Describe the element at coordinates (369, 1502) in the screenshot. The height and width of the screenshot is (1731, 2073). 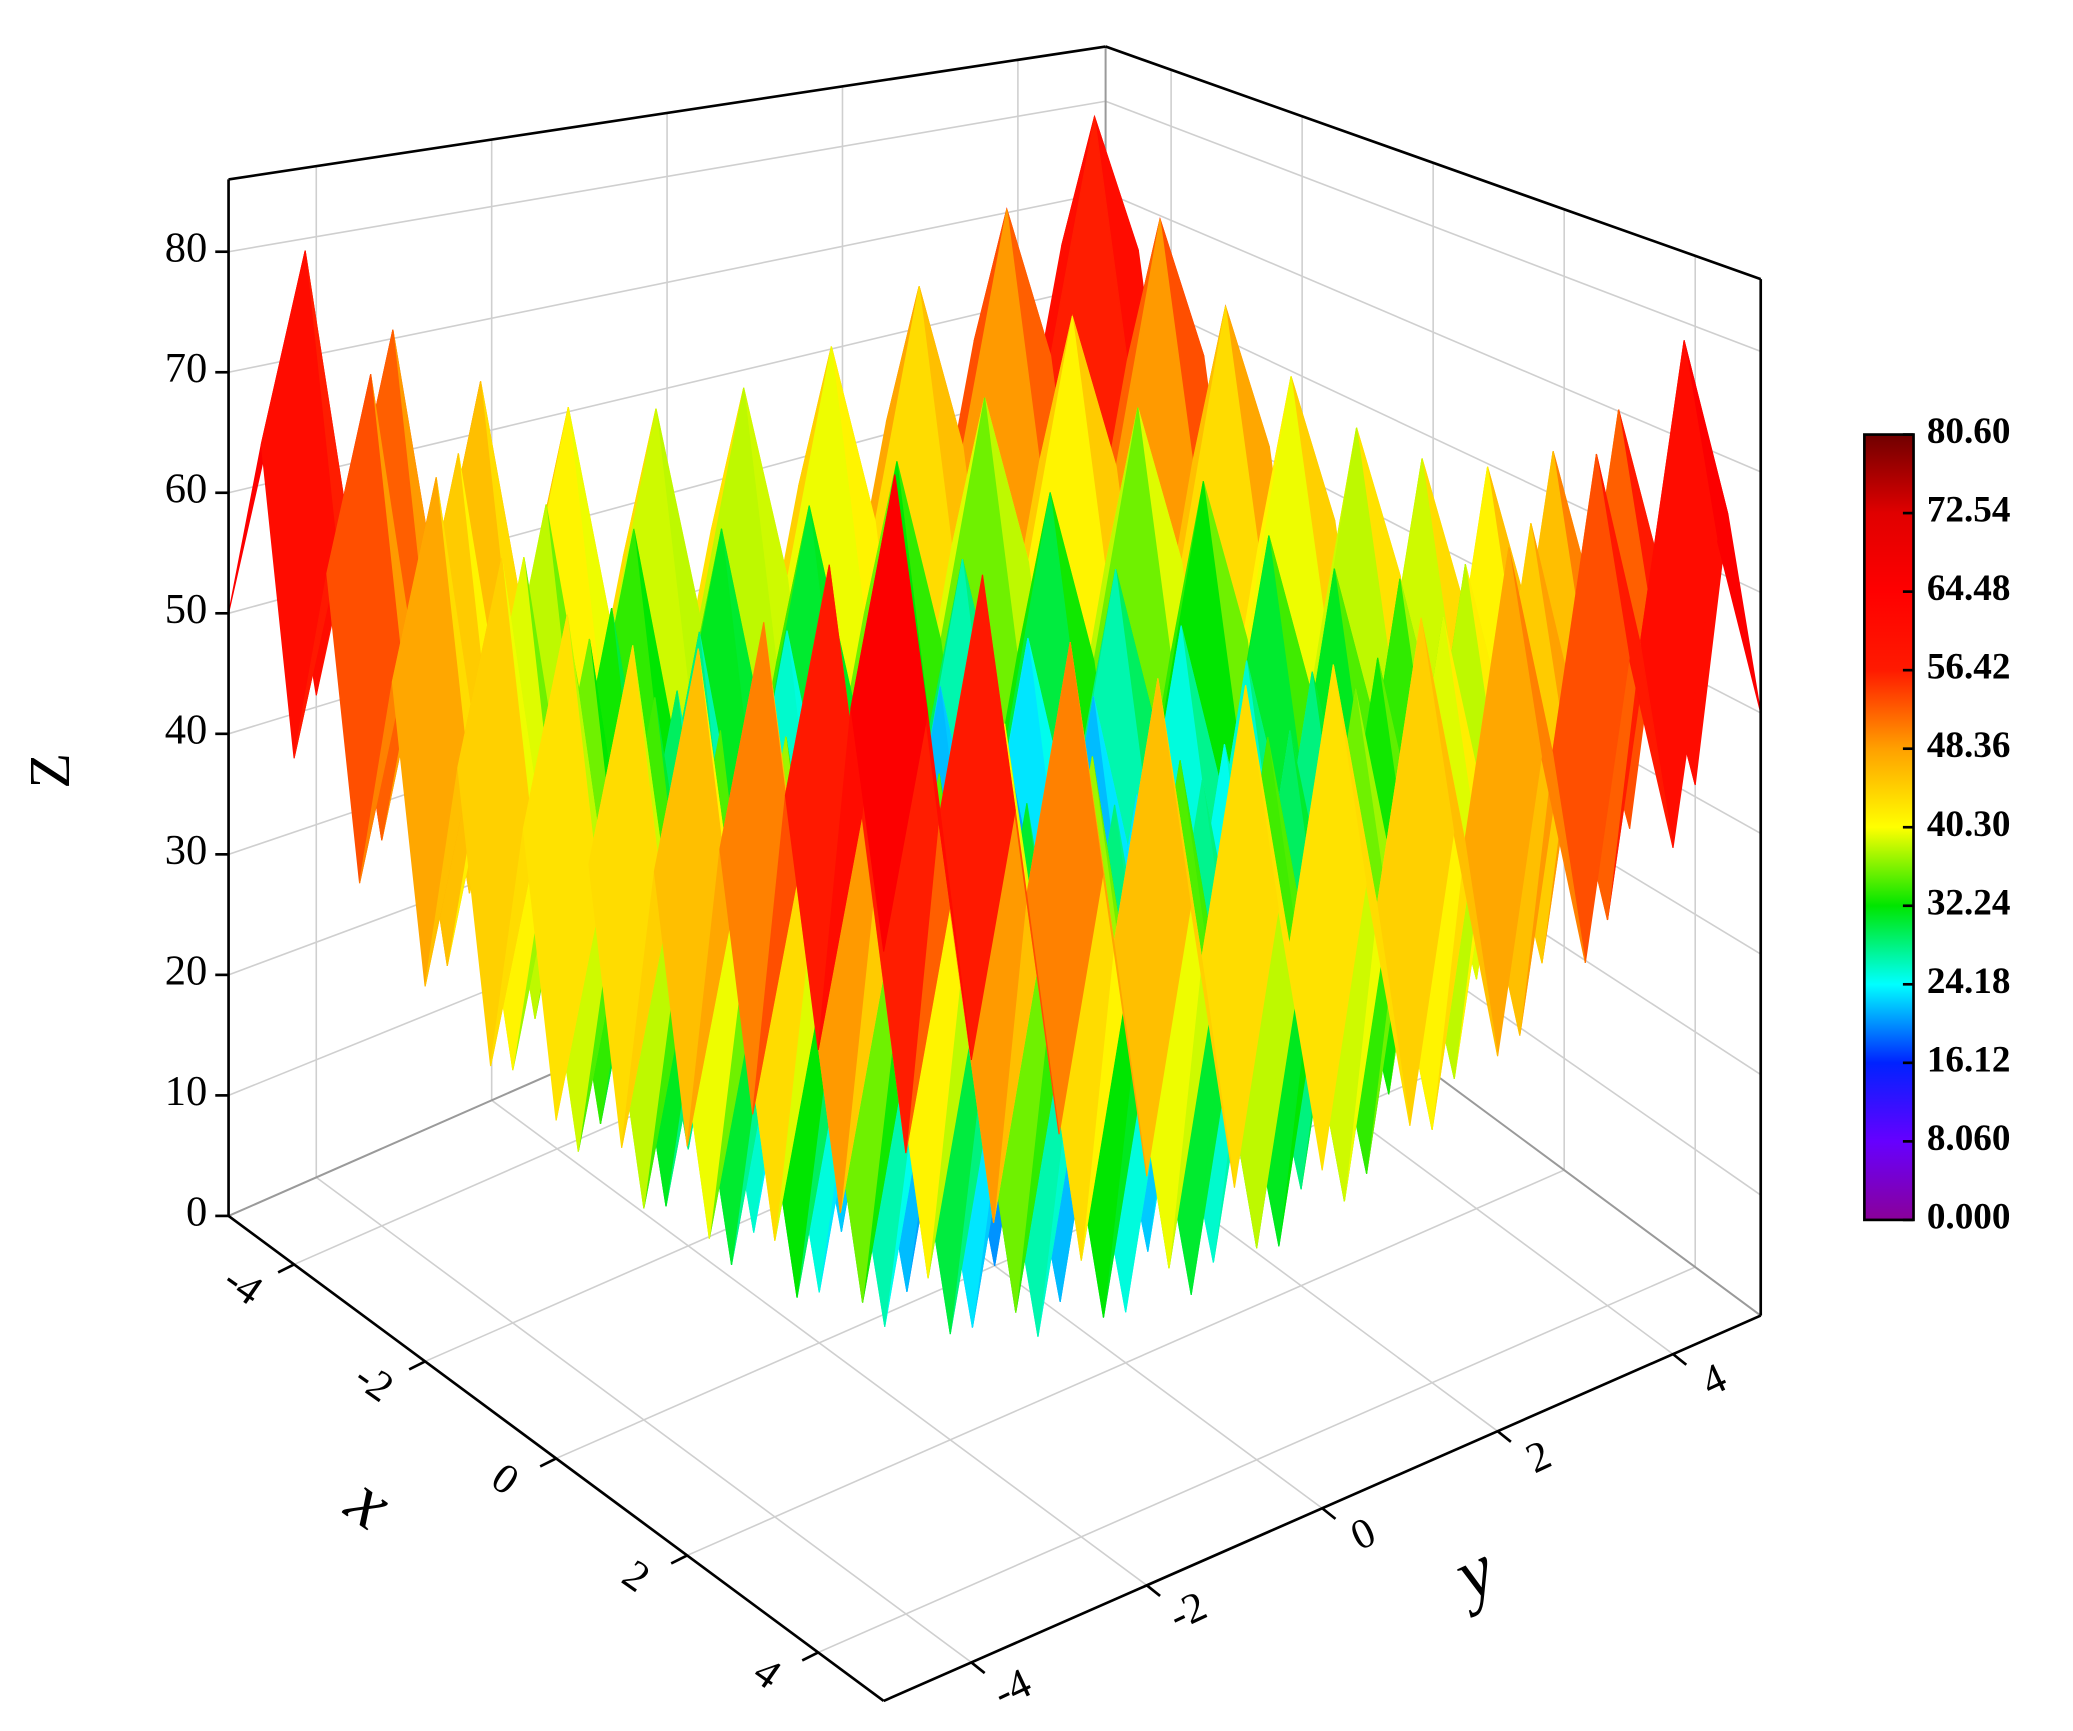
I see `x-axis-label: x` at that location.